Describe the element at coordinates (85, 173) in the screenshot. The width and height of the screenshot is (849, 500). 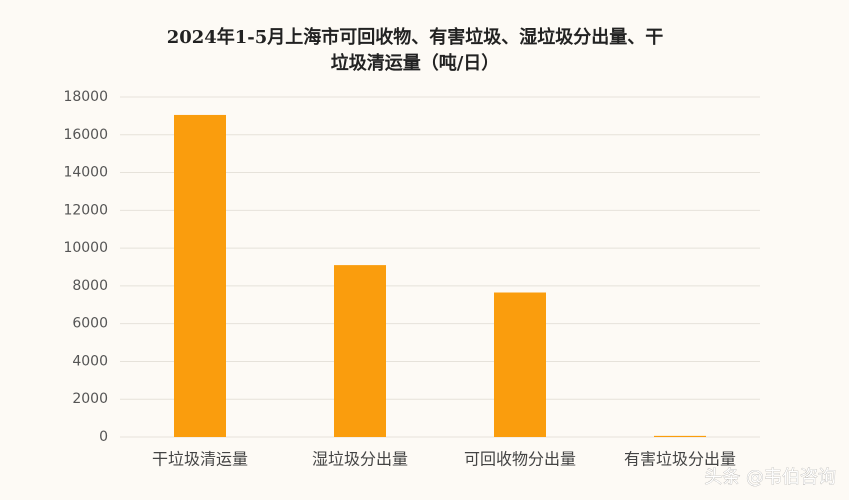
I see `y-tick-label: 14000` at that location.